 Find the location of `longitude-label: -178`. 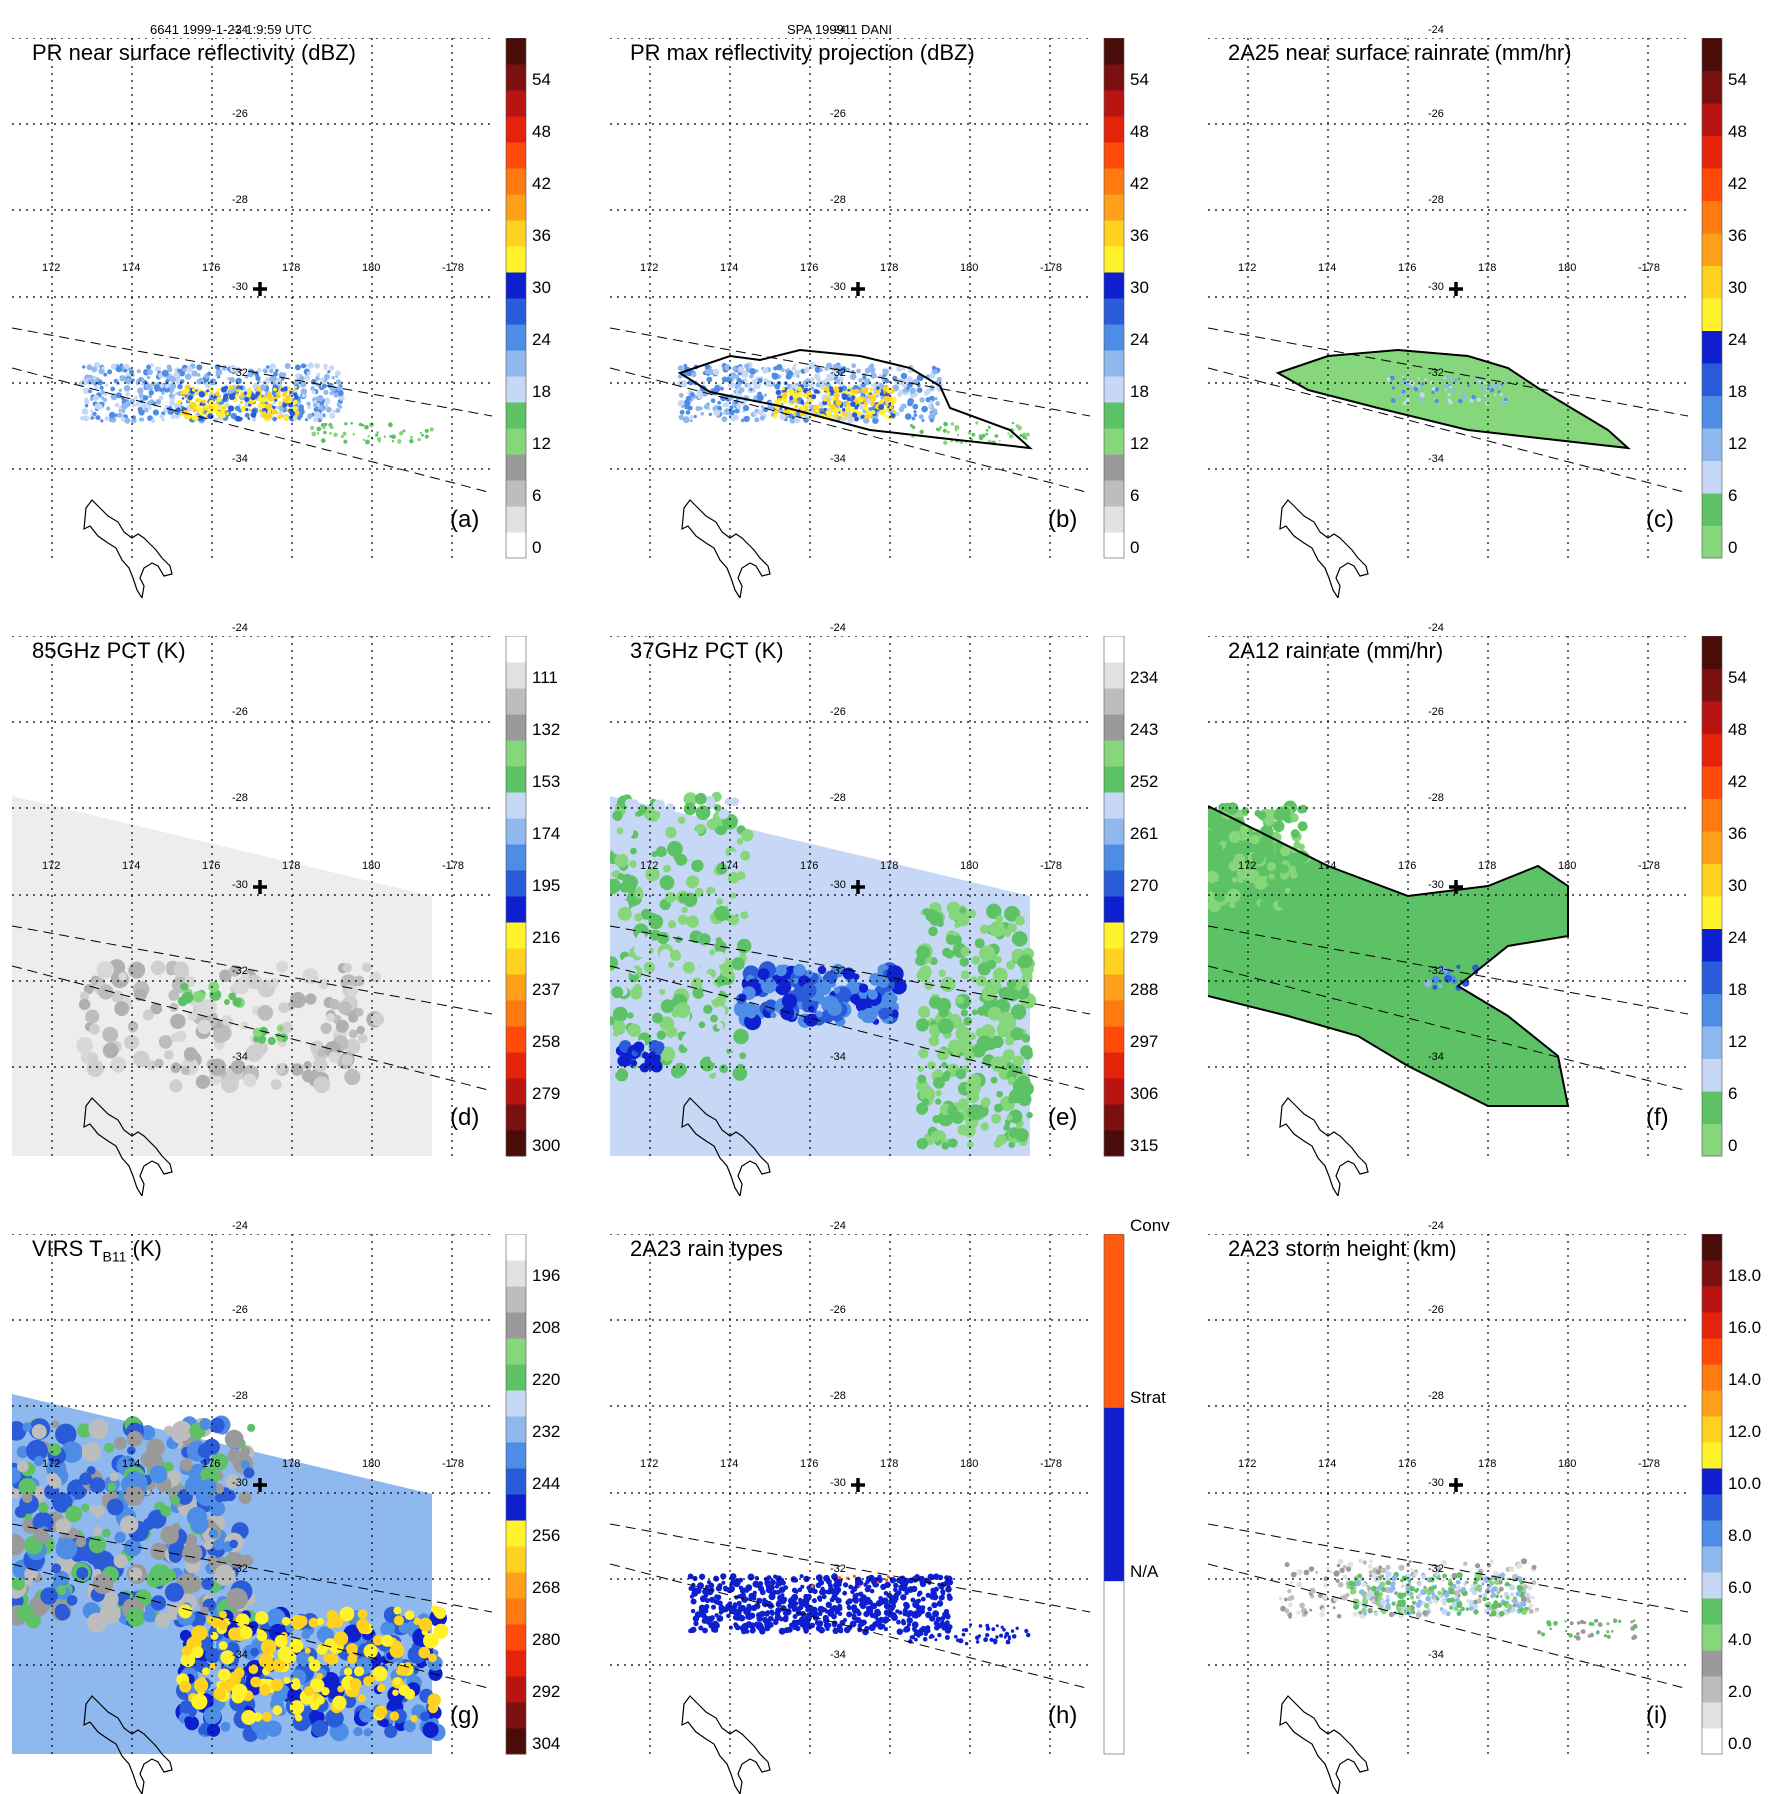

longitude-label: -178 is located at coordinates (1051, 268).